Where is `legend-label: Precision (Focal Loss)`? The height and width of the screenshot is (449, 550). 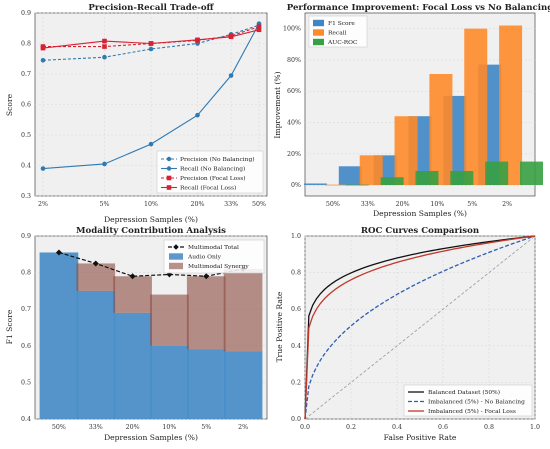 legend-label: Precision (Focal Loss) is located at coordinates (213, 178).